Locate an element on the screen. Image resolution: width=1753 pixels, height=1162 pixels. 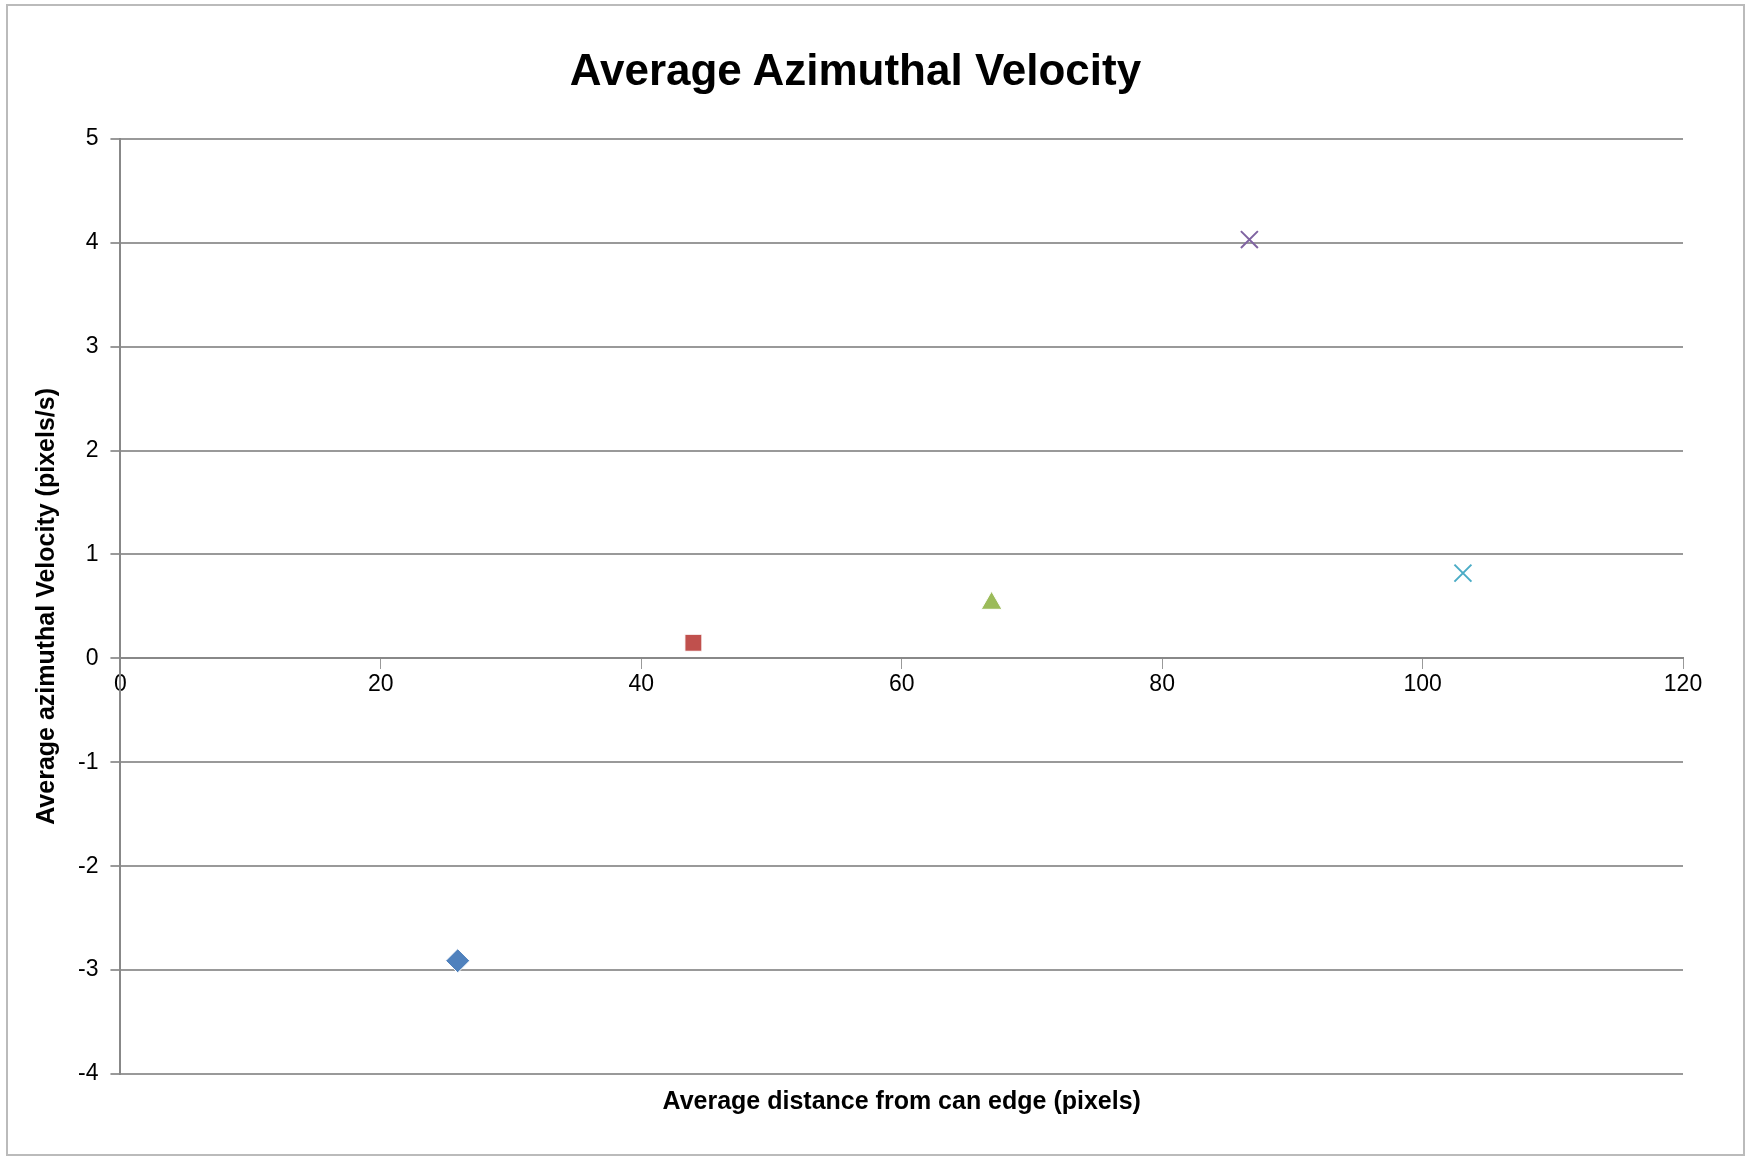
y-tick-label: 2 is located at coordinates (92, 448).